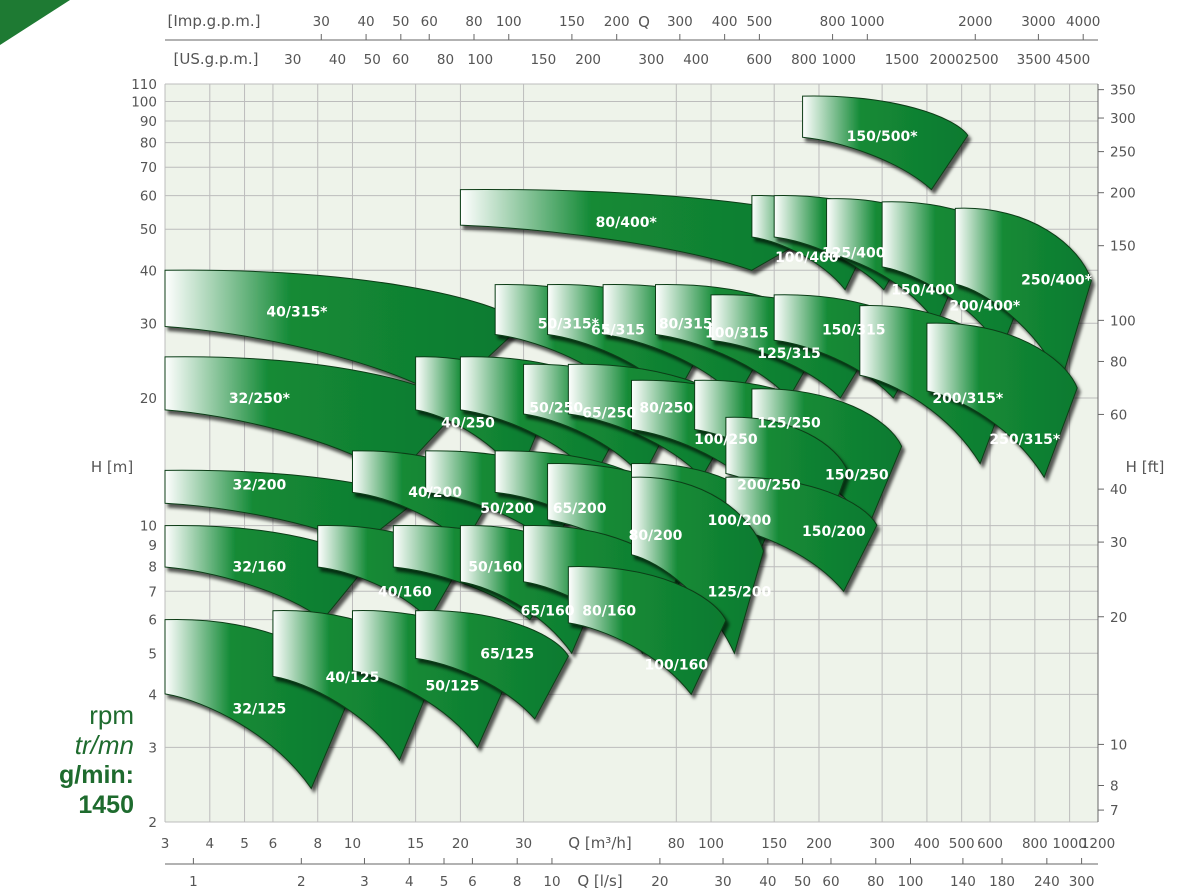  What do you see at coordinates (737, 334) in the screenshot?
I see `pump-label: 100/315` at bounding box center [737, 334].